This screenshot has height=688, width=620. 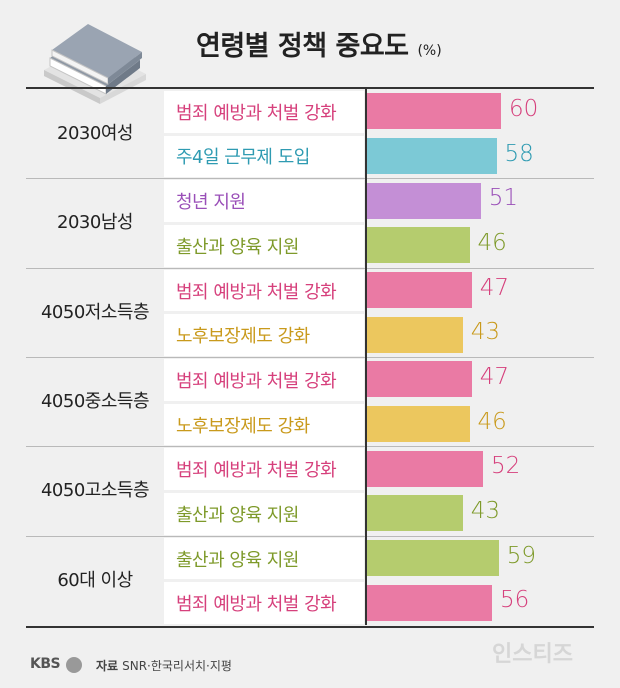 What do you see at coordinates (95, 133) in the screenshot?
I see `group-label: 2030여성` at bounding box center [95, 133].